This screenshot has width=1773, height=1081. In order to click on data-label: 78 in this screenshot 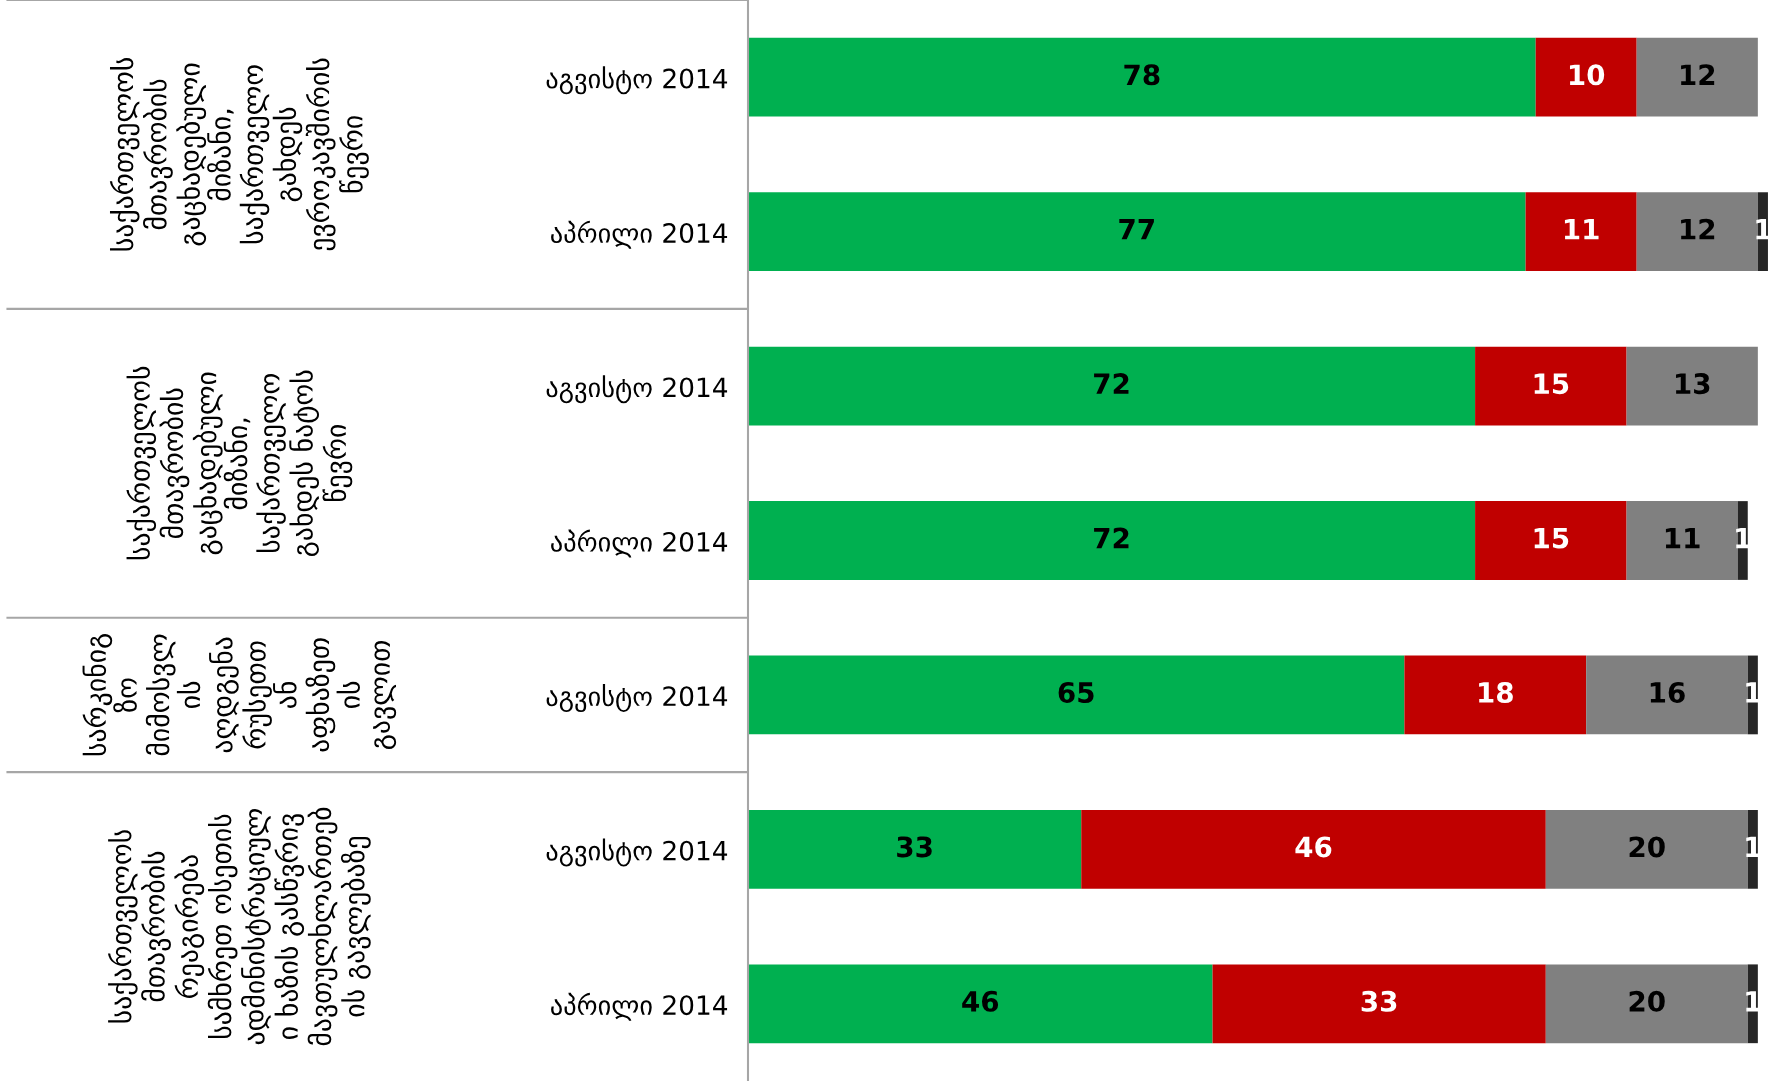, I will do `click(1142, 75)`.